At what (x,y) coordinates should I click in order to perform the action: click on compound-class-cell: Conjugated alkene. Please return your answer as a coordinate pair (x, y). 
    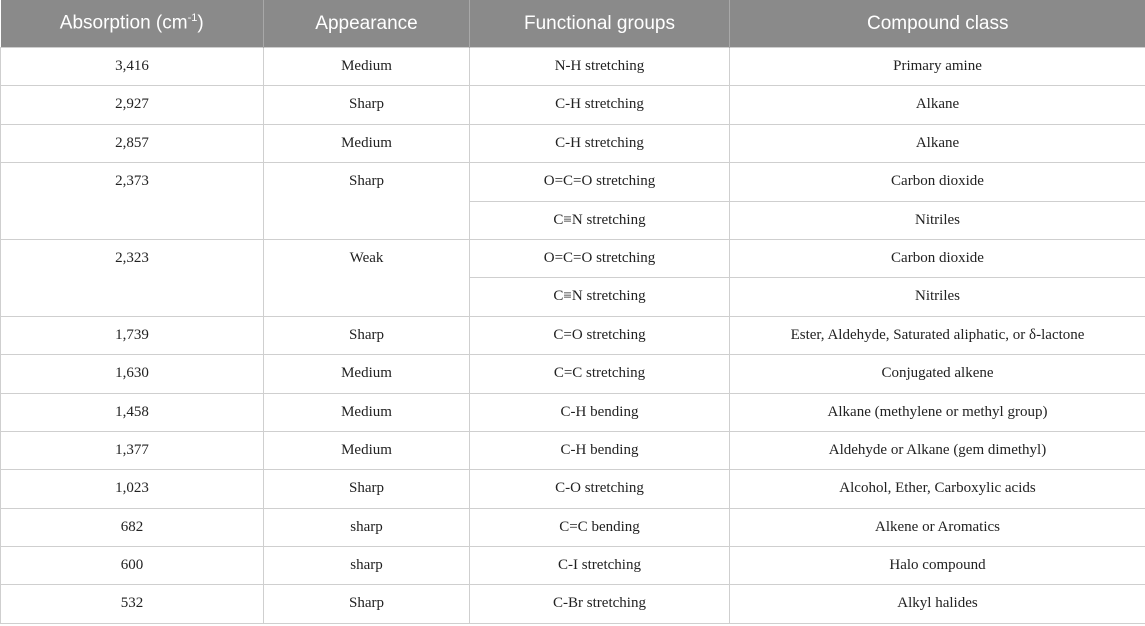
    Looking at the image, I should click on (937, 374).